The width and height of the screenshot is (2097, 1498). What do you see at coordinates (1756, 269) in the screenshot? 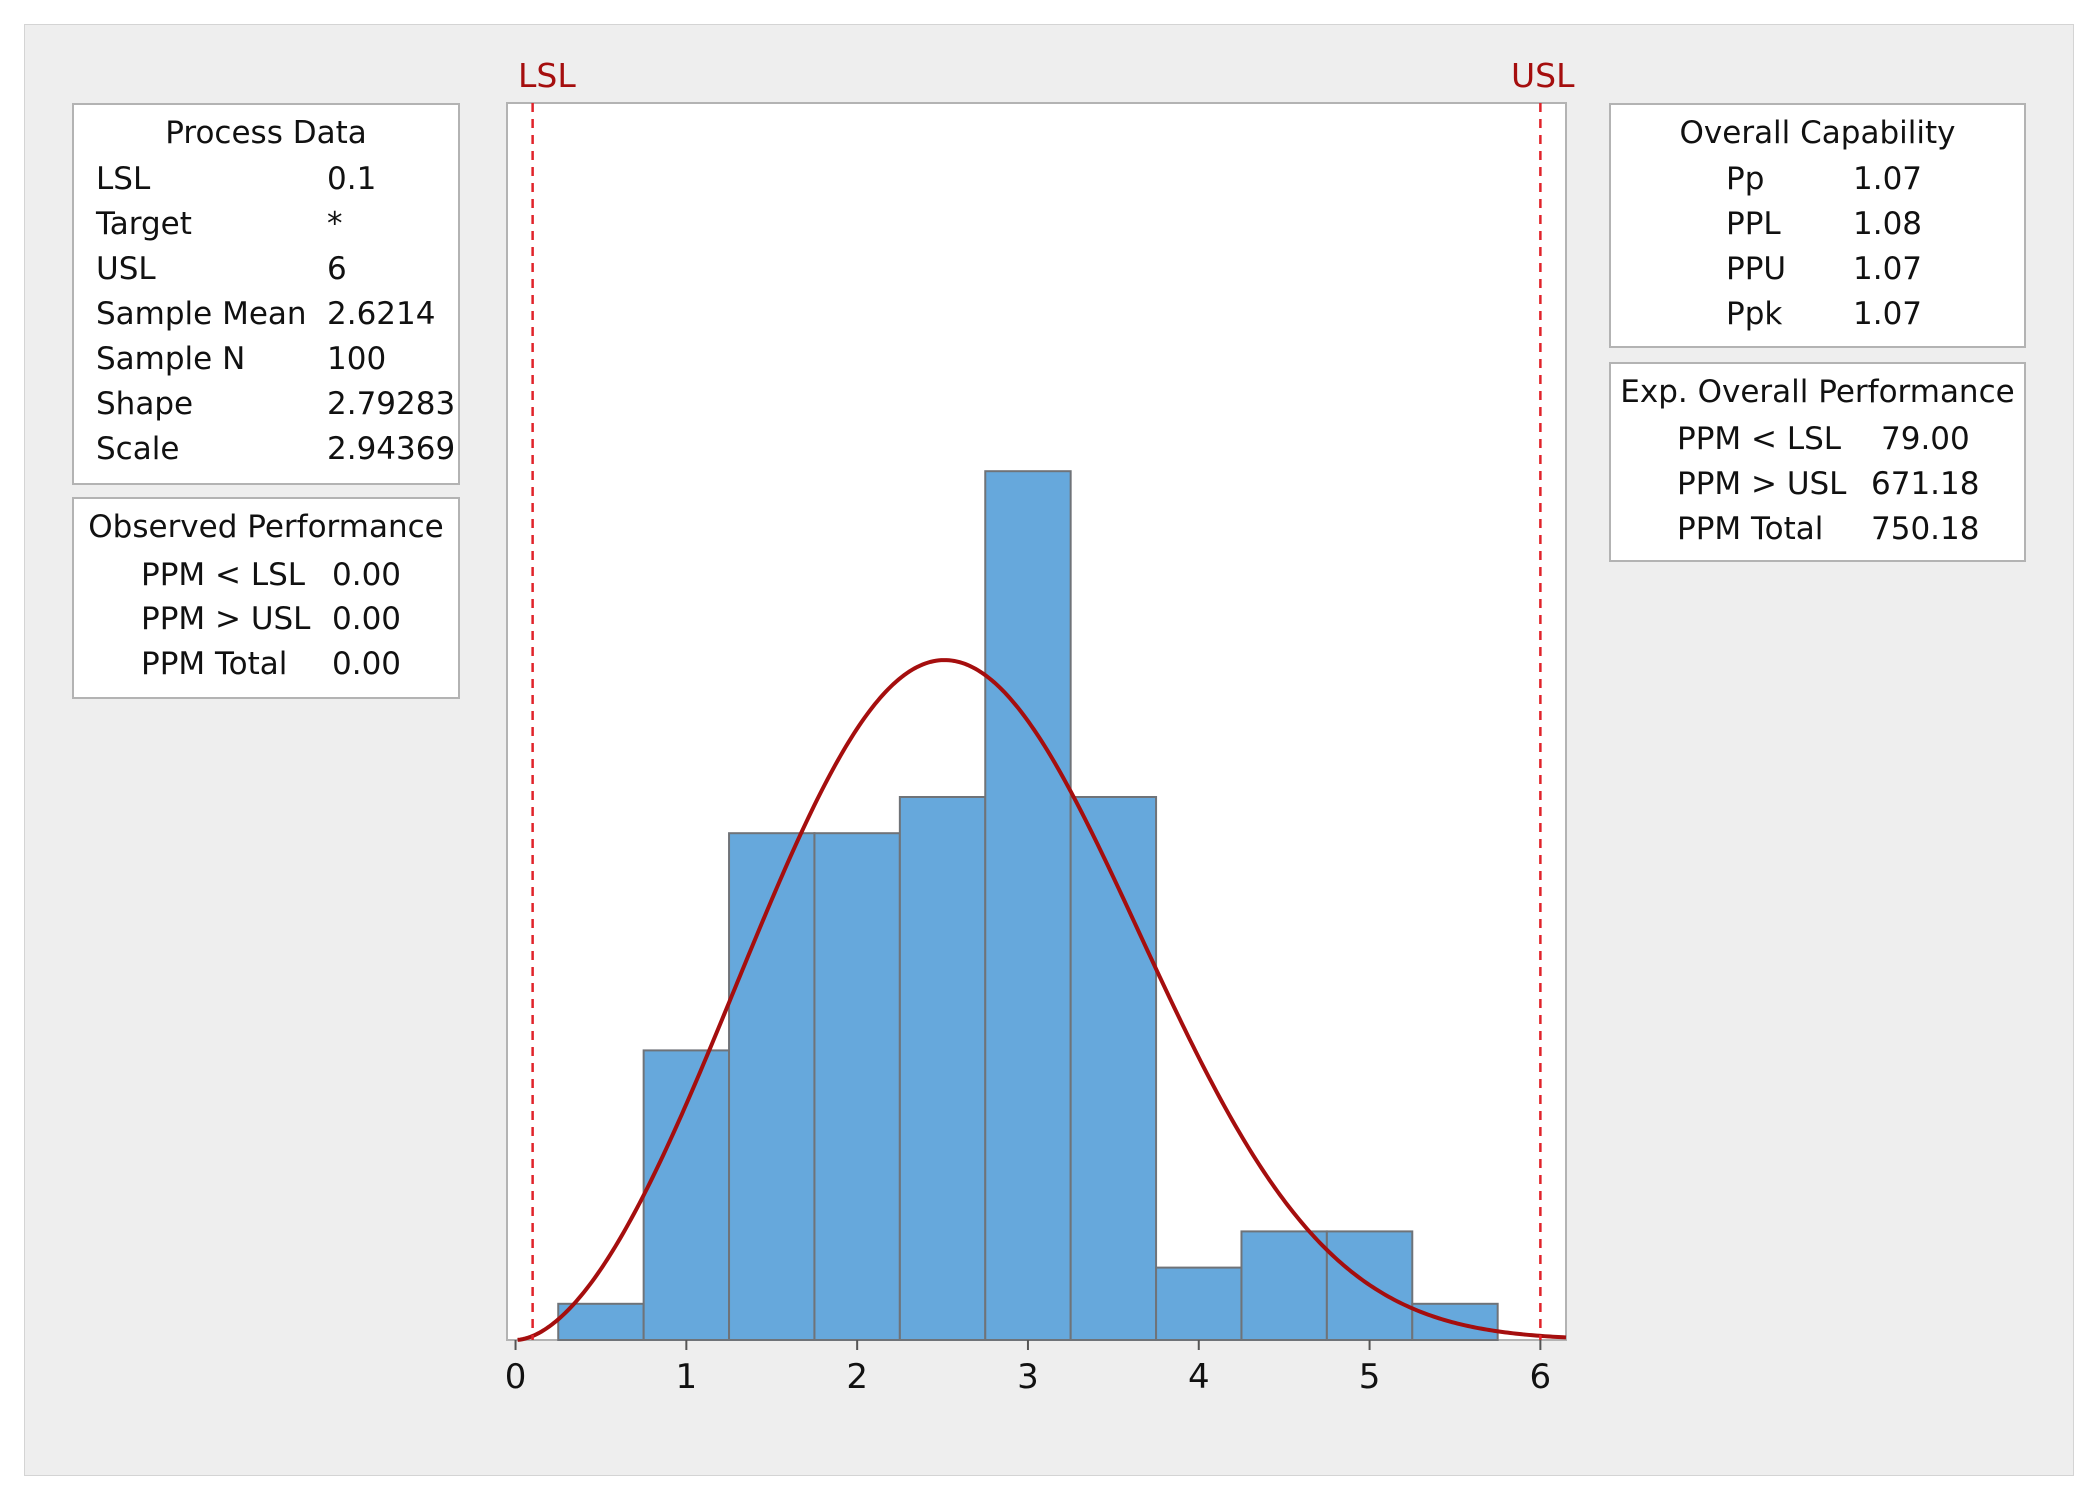
I see `overall-capability-label: PPU` at bounding box center [1756, 269].